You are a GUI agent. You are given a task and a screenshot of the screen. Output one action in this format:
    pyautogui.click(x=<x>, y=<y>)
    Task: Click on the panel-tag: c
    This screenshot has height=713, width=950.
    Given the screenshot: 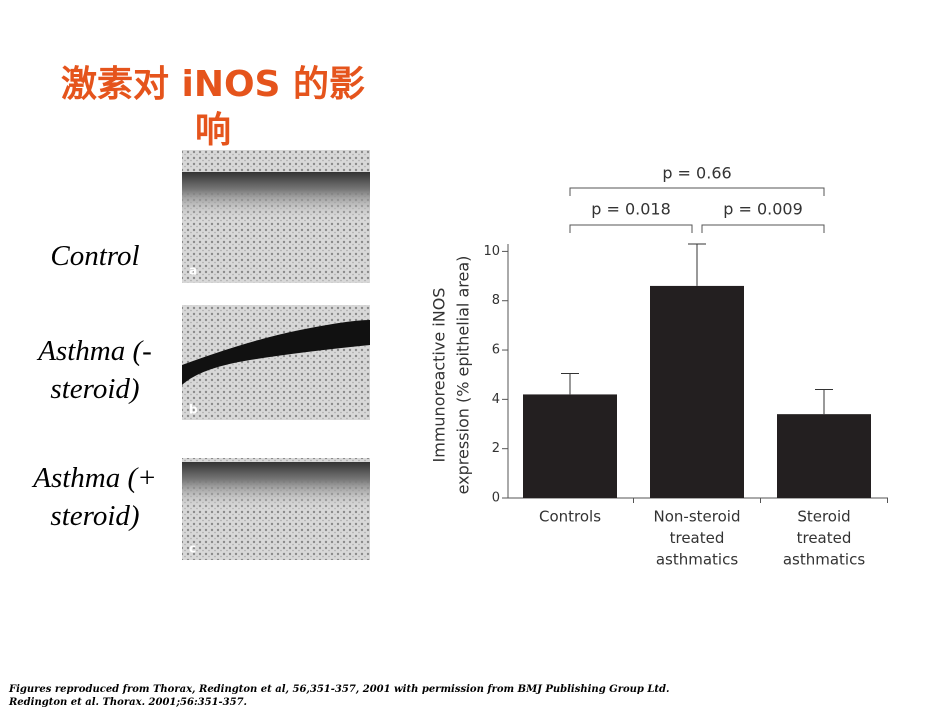 What is the action you would take?
    pyautogui.click(x=192, y=549)
    